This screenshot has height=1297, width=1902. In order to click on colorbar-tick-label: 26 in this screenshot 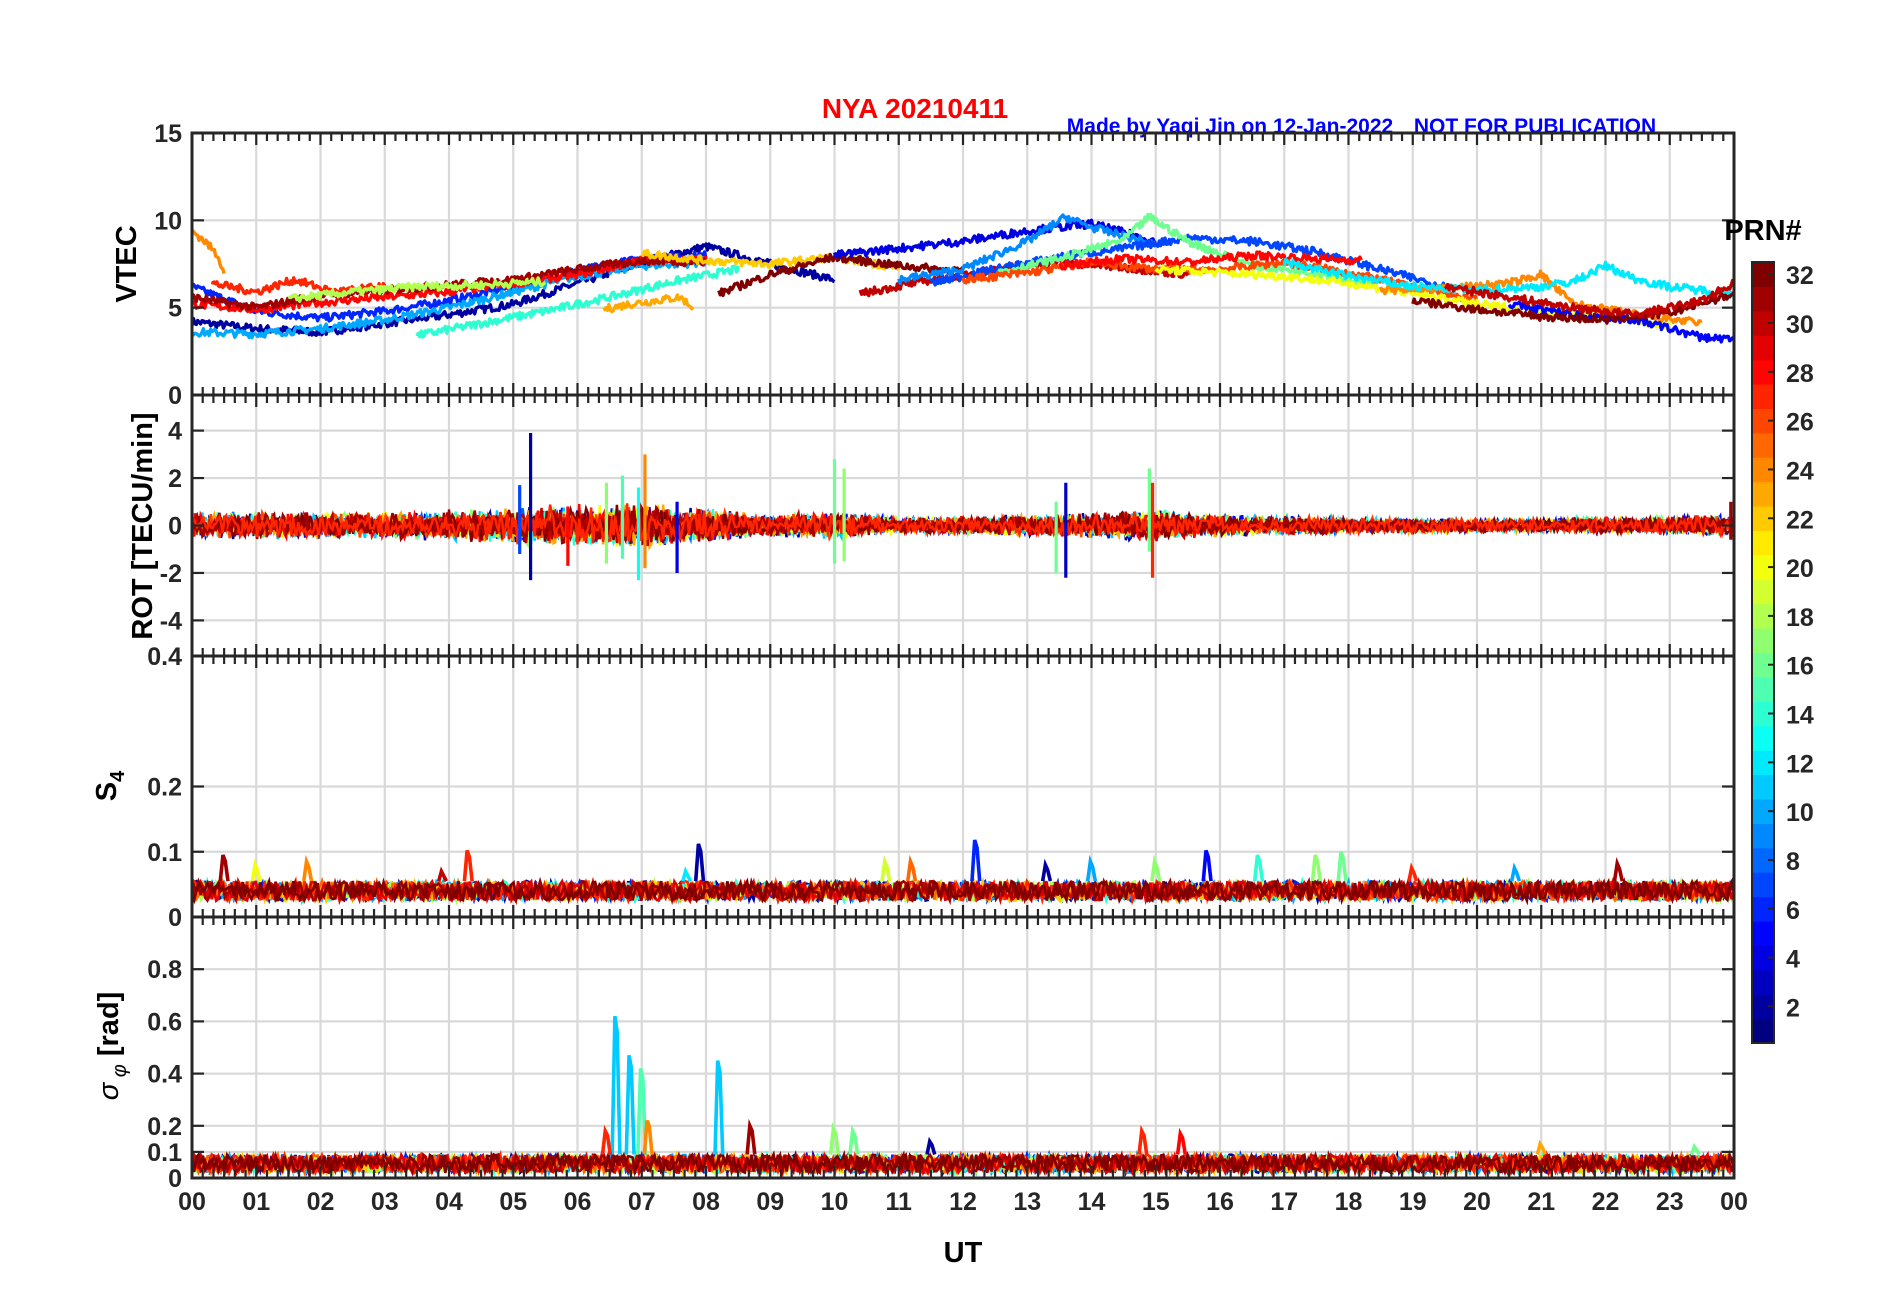, I will do `click(1800, 423)`.